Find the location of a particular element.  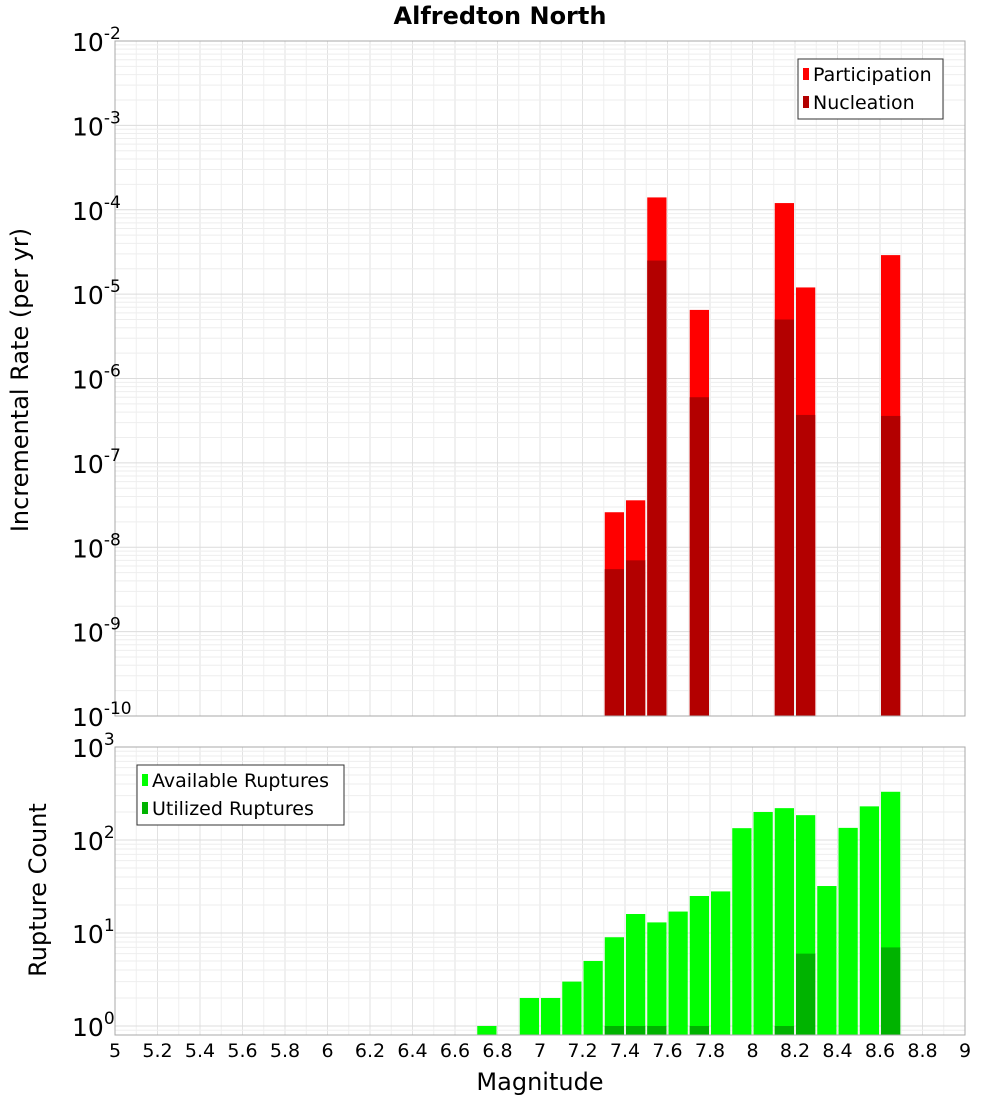

y-tick-label: 10¹ is located at coordinates (93, 932).